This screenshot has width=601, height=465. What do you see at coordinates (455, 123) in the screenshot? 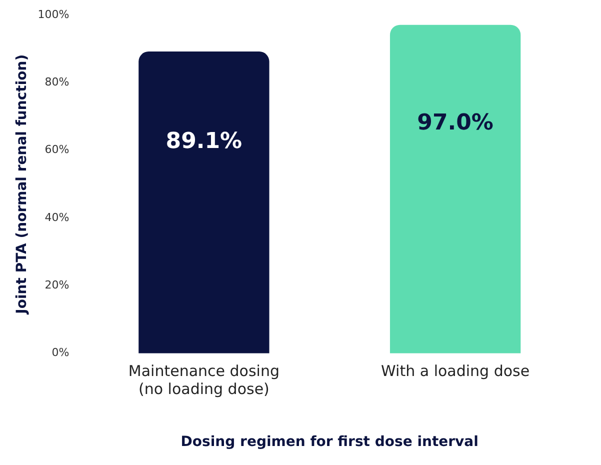
I see `data-label: 97.0%` at bounding box center [455, 123].